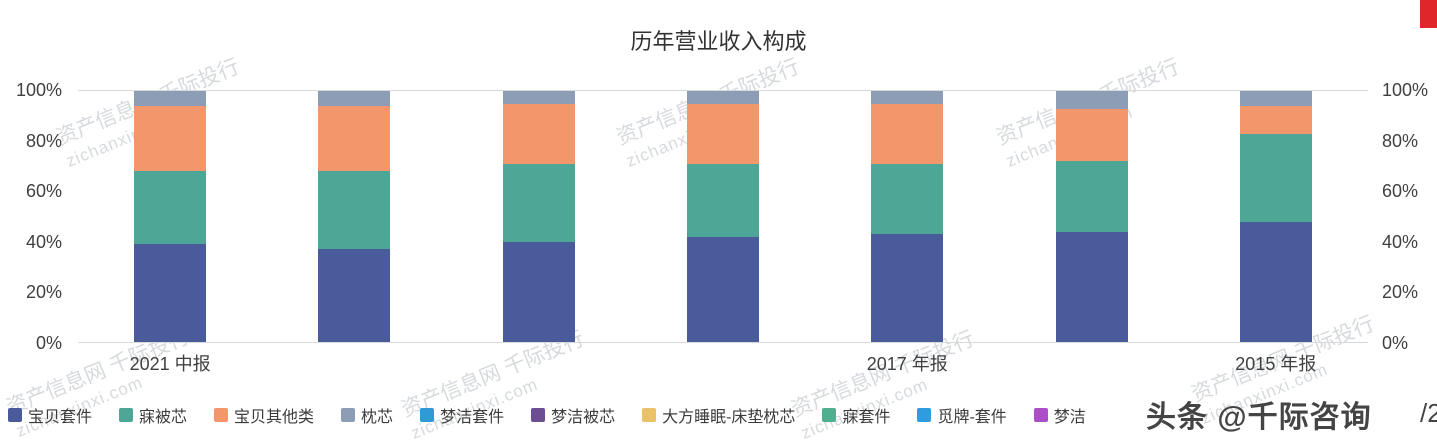  What do you see at coordinates (907, 364) in the screenshot?
I see `x-tick-label: 2017 年报` at bounding box center [907, 364].